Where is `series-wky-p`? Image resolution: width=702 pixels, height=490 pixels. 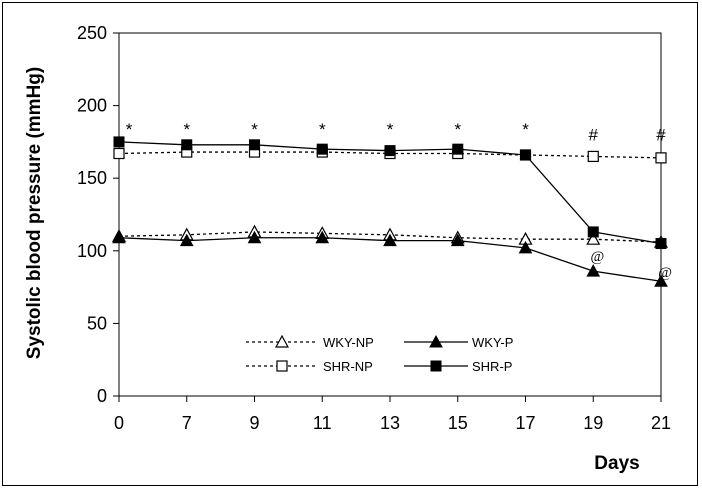
series-wky-p is located at coordinates (390, 258).